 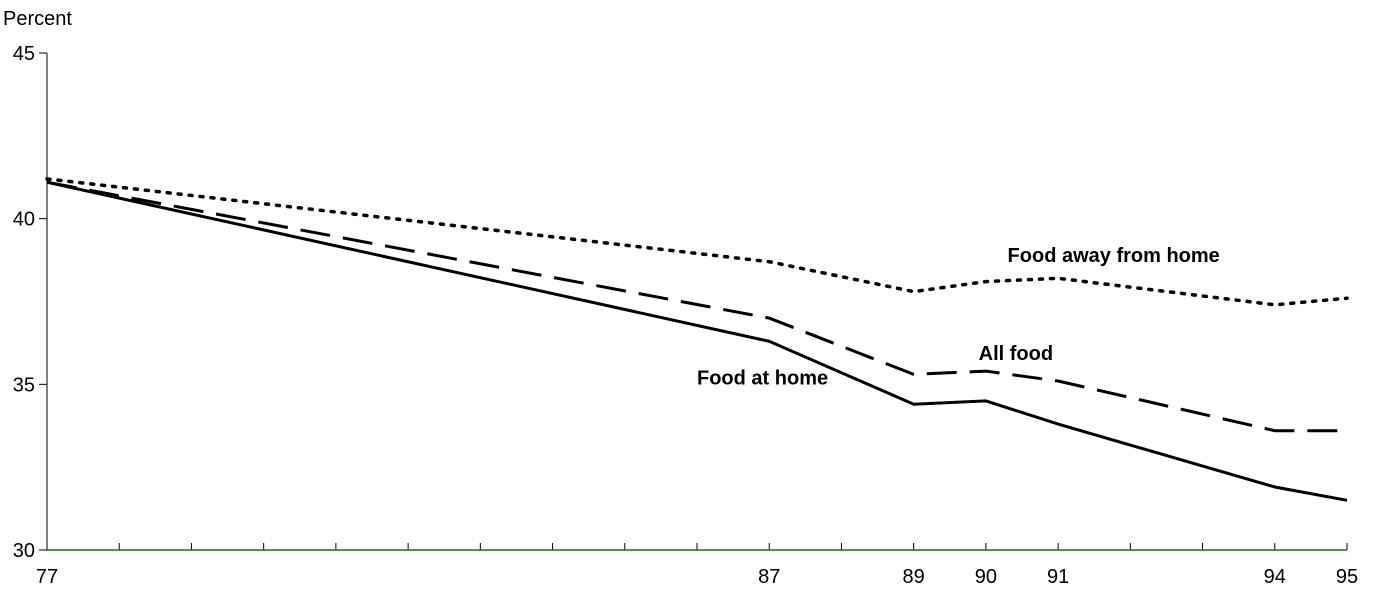 I want to click on x-axis-ticks: 77 87 89 90 91 94 95, so click(x=697, y=565).